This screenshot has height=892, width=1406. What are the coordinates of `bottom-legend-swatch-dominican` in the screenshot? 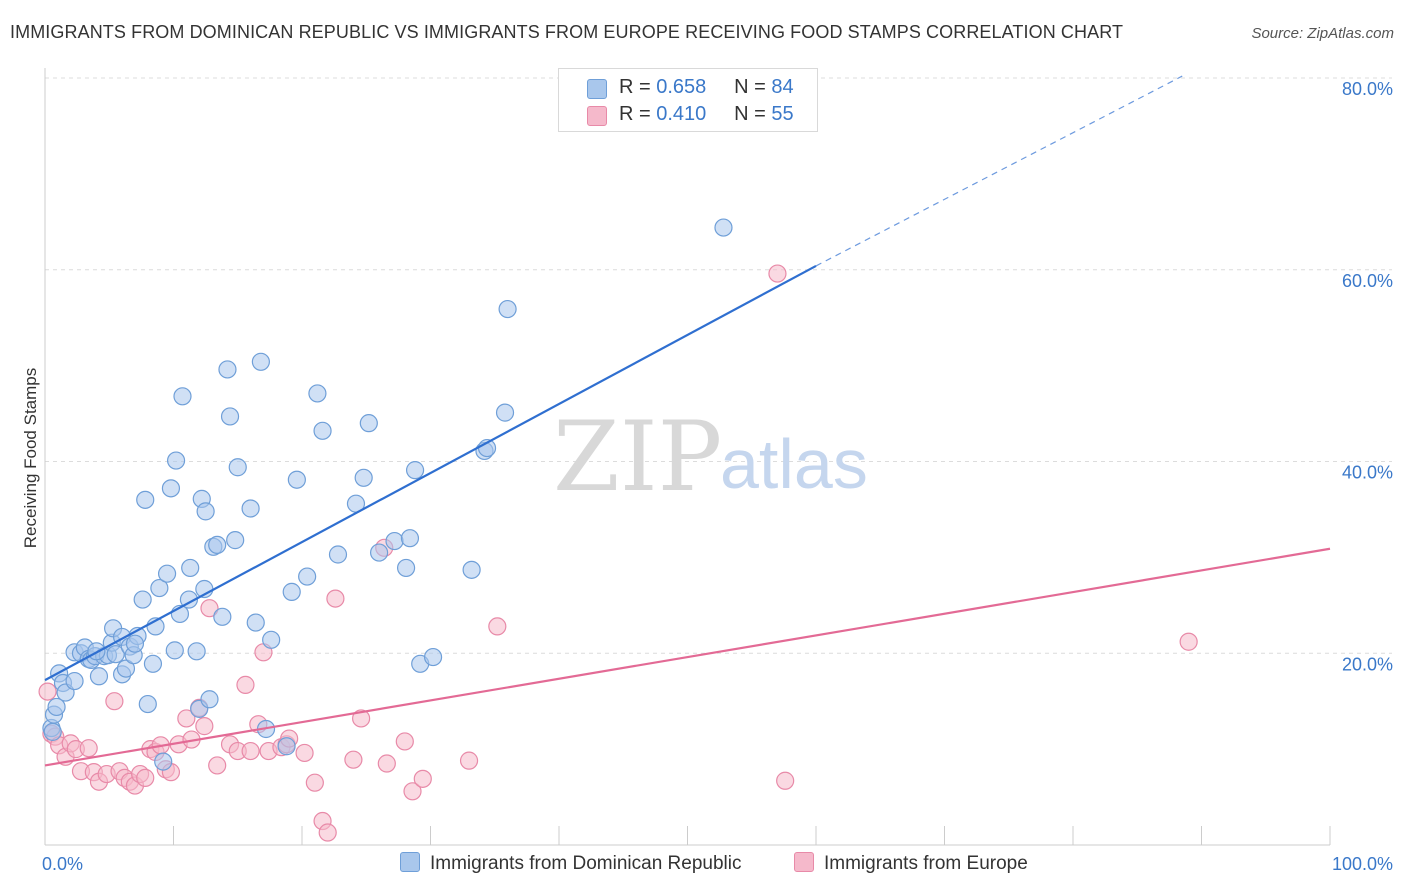 It's located at (410, 862).